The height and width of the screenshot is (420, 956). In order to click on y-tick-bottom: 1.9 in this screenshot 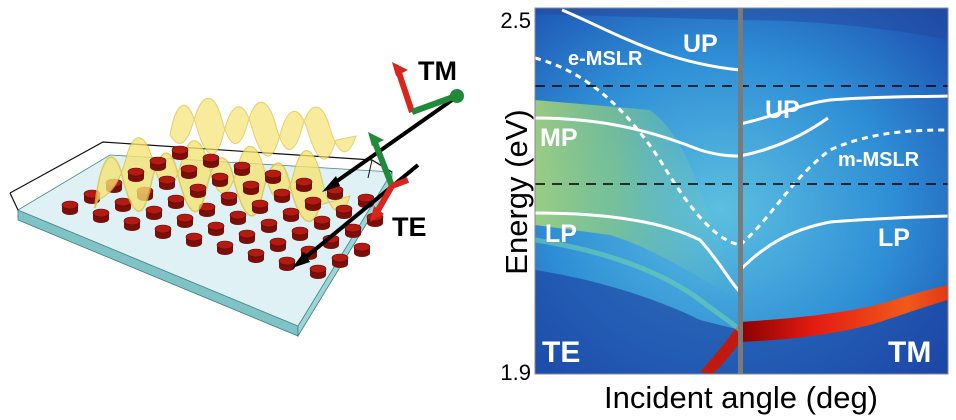, I will do `click(515, 372)`.